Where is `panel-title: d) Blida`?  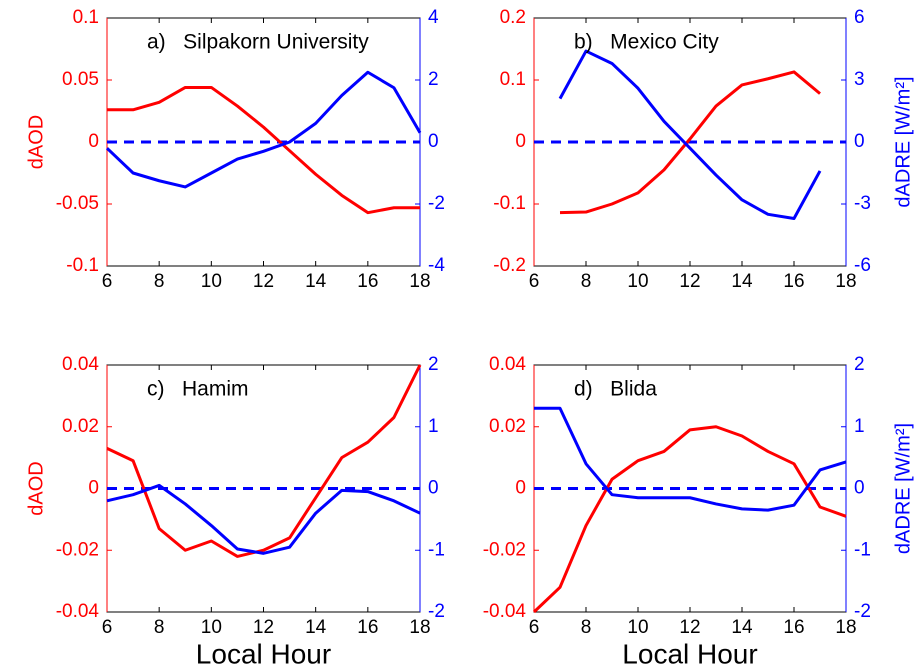
panel-title: d) Blida is located at coordinates (615, 389).